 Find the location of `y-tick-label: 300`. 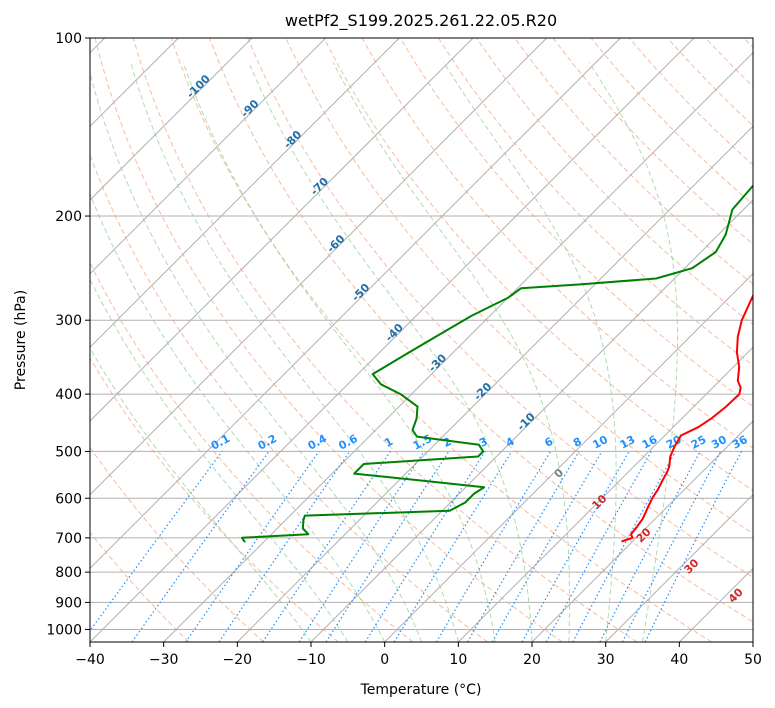

y-tick-label: 300 is located at coordinates (68, 321).